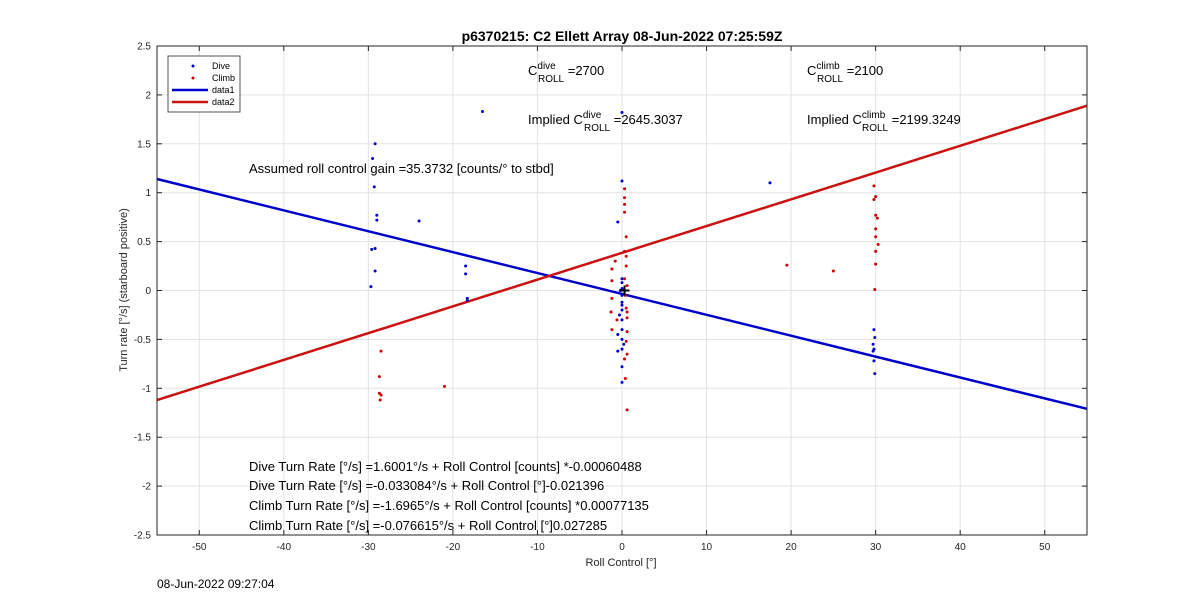 The width and height of the screenshot is (1200, 601). Describe the element at coordinates (620, 563) in the screenshot. I see `x-axis-label: Roll Control [°]` at that location.